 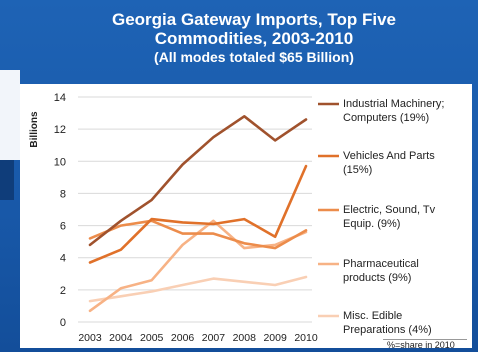 What do you see at coordinates (275, 338) in the screenshot?
I see `x-tick-label: 2009` at bounding box center [275, 338].